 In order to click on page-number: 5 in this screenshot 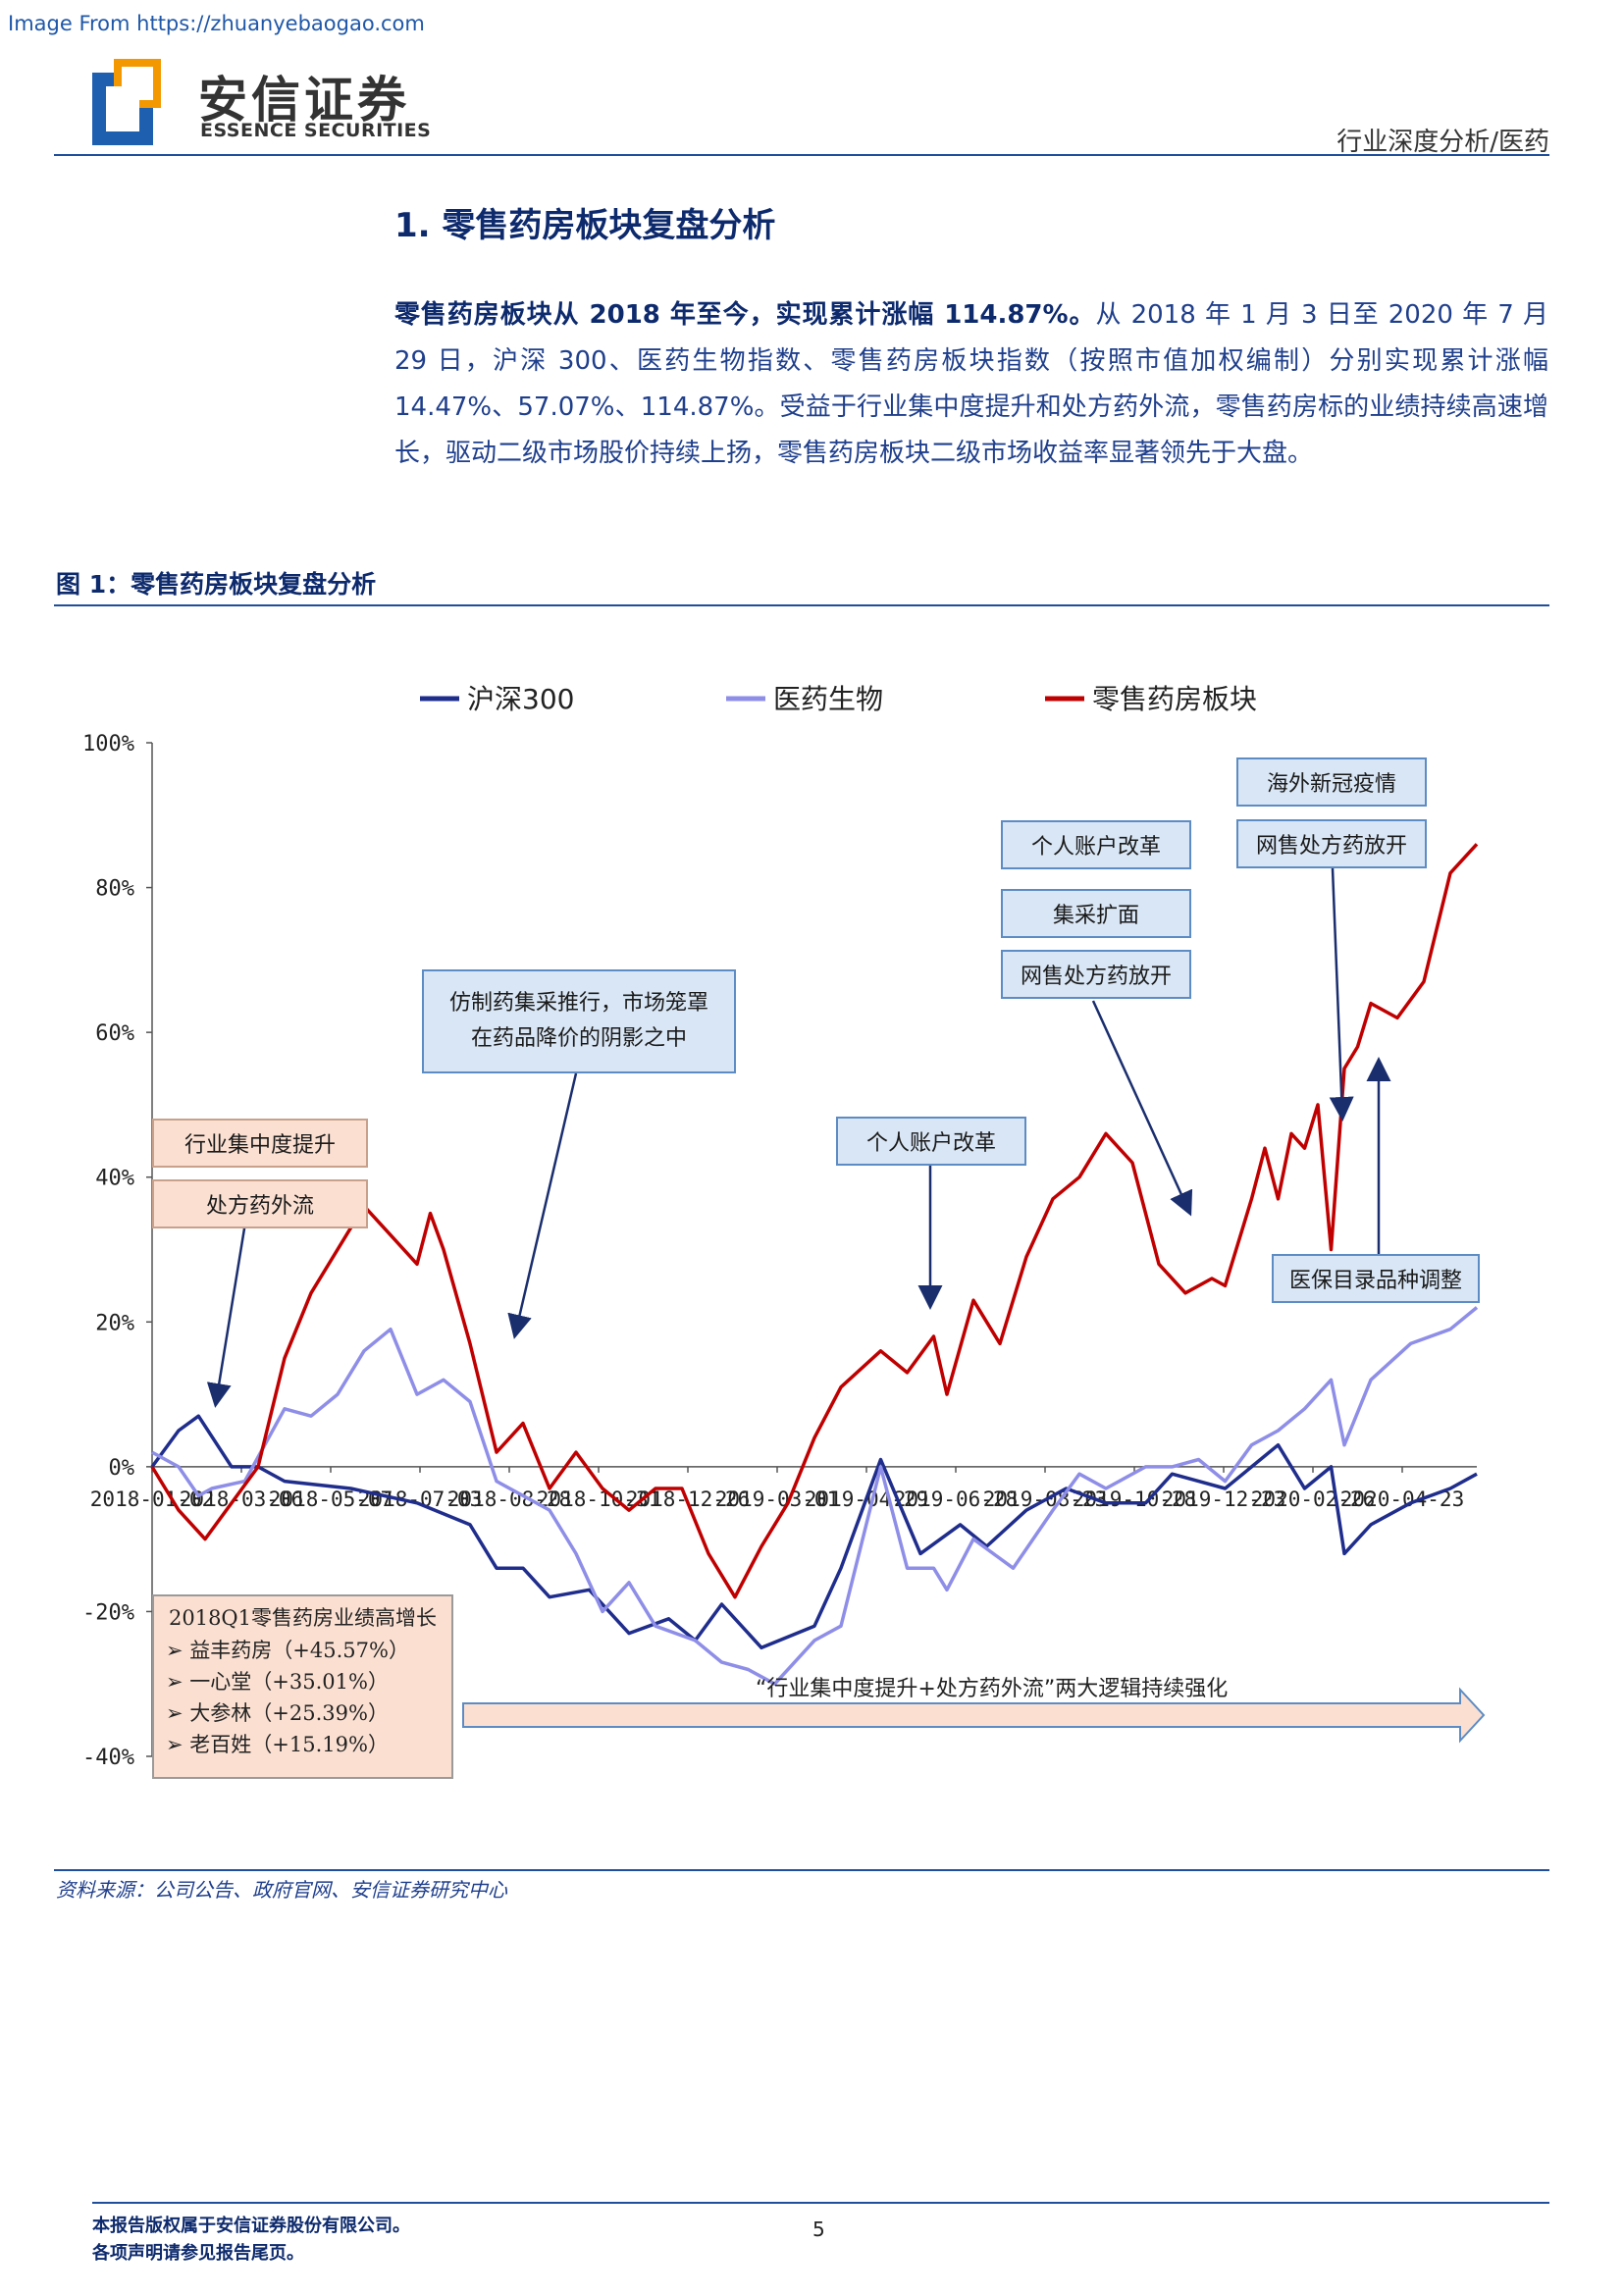, I will do `click(818, 2229)`.